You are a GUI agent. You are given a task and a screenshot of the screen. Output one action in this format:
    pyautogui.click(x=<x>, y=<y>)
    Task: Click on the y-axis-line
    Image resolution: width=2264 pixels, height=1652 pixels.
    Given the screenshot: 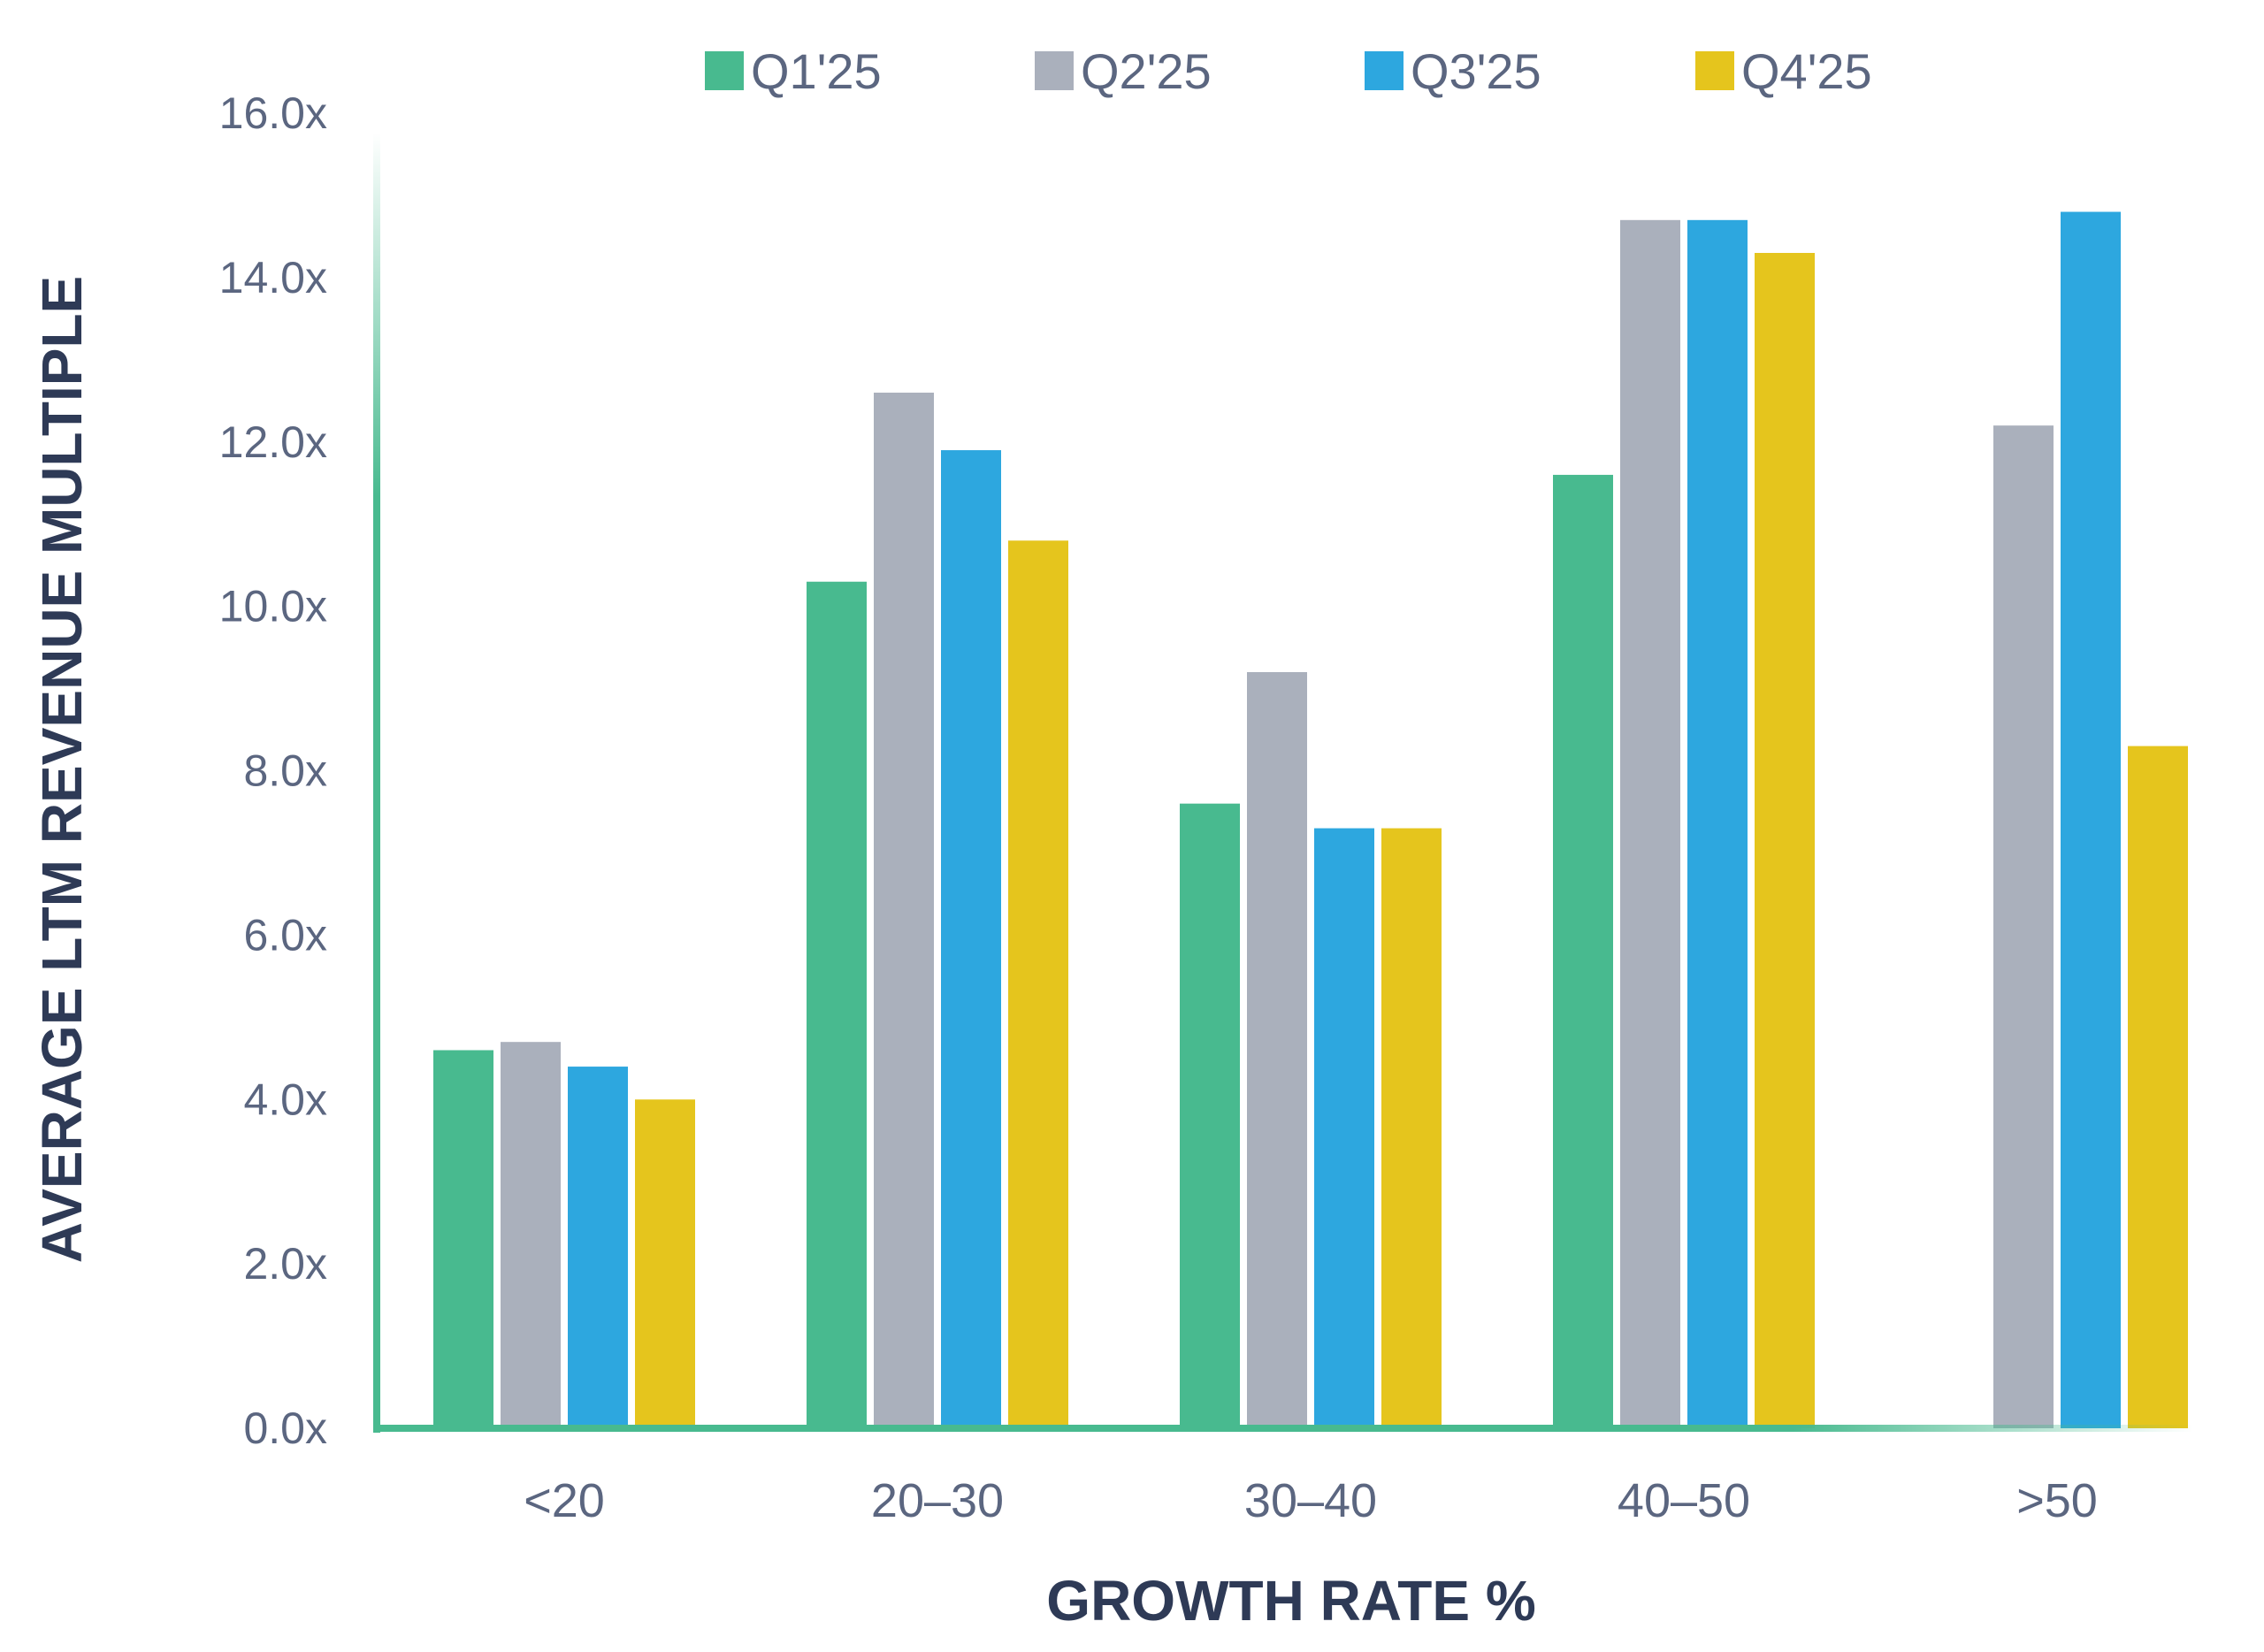 What is the action you would take?
    pyautogui.click(x=376, y=783)
    